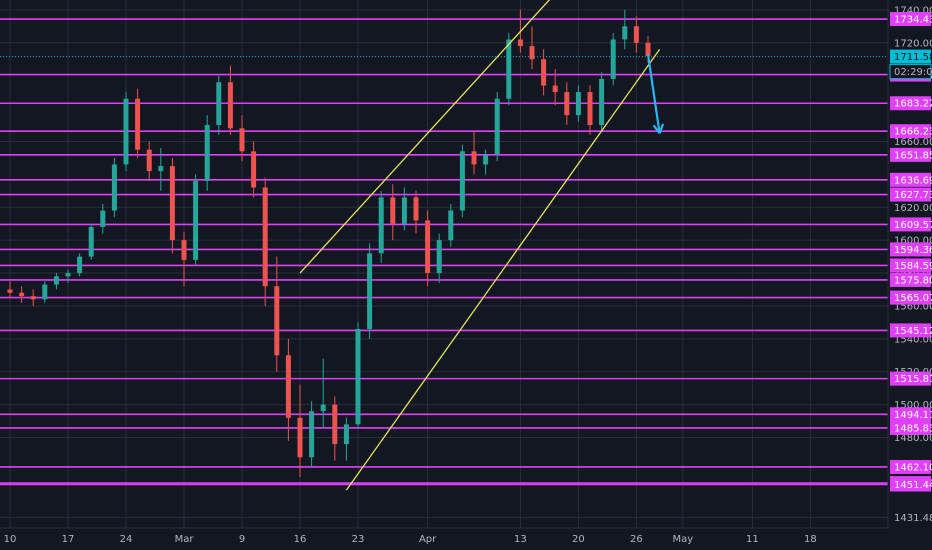  I want to click on time-tick-label: 17, so click(68, 539).